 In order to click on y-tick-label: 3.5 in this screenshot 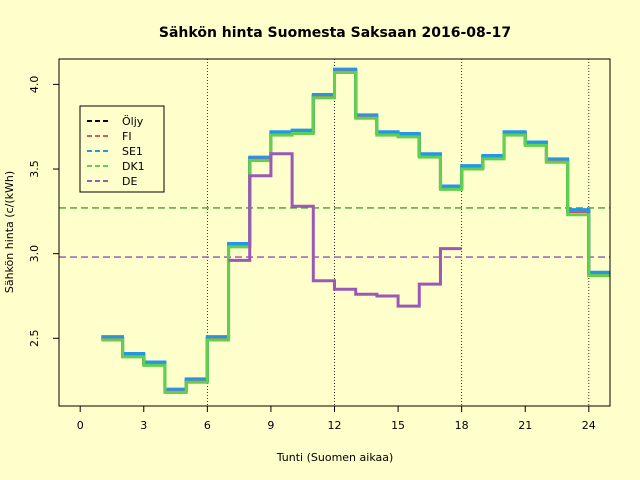, I will do `click(34, 169)`.